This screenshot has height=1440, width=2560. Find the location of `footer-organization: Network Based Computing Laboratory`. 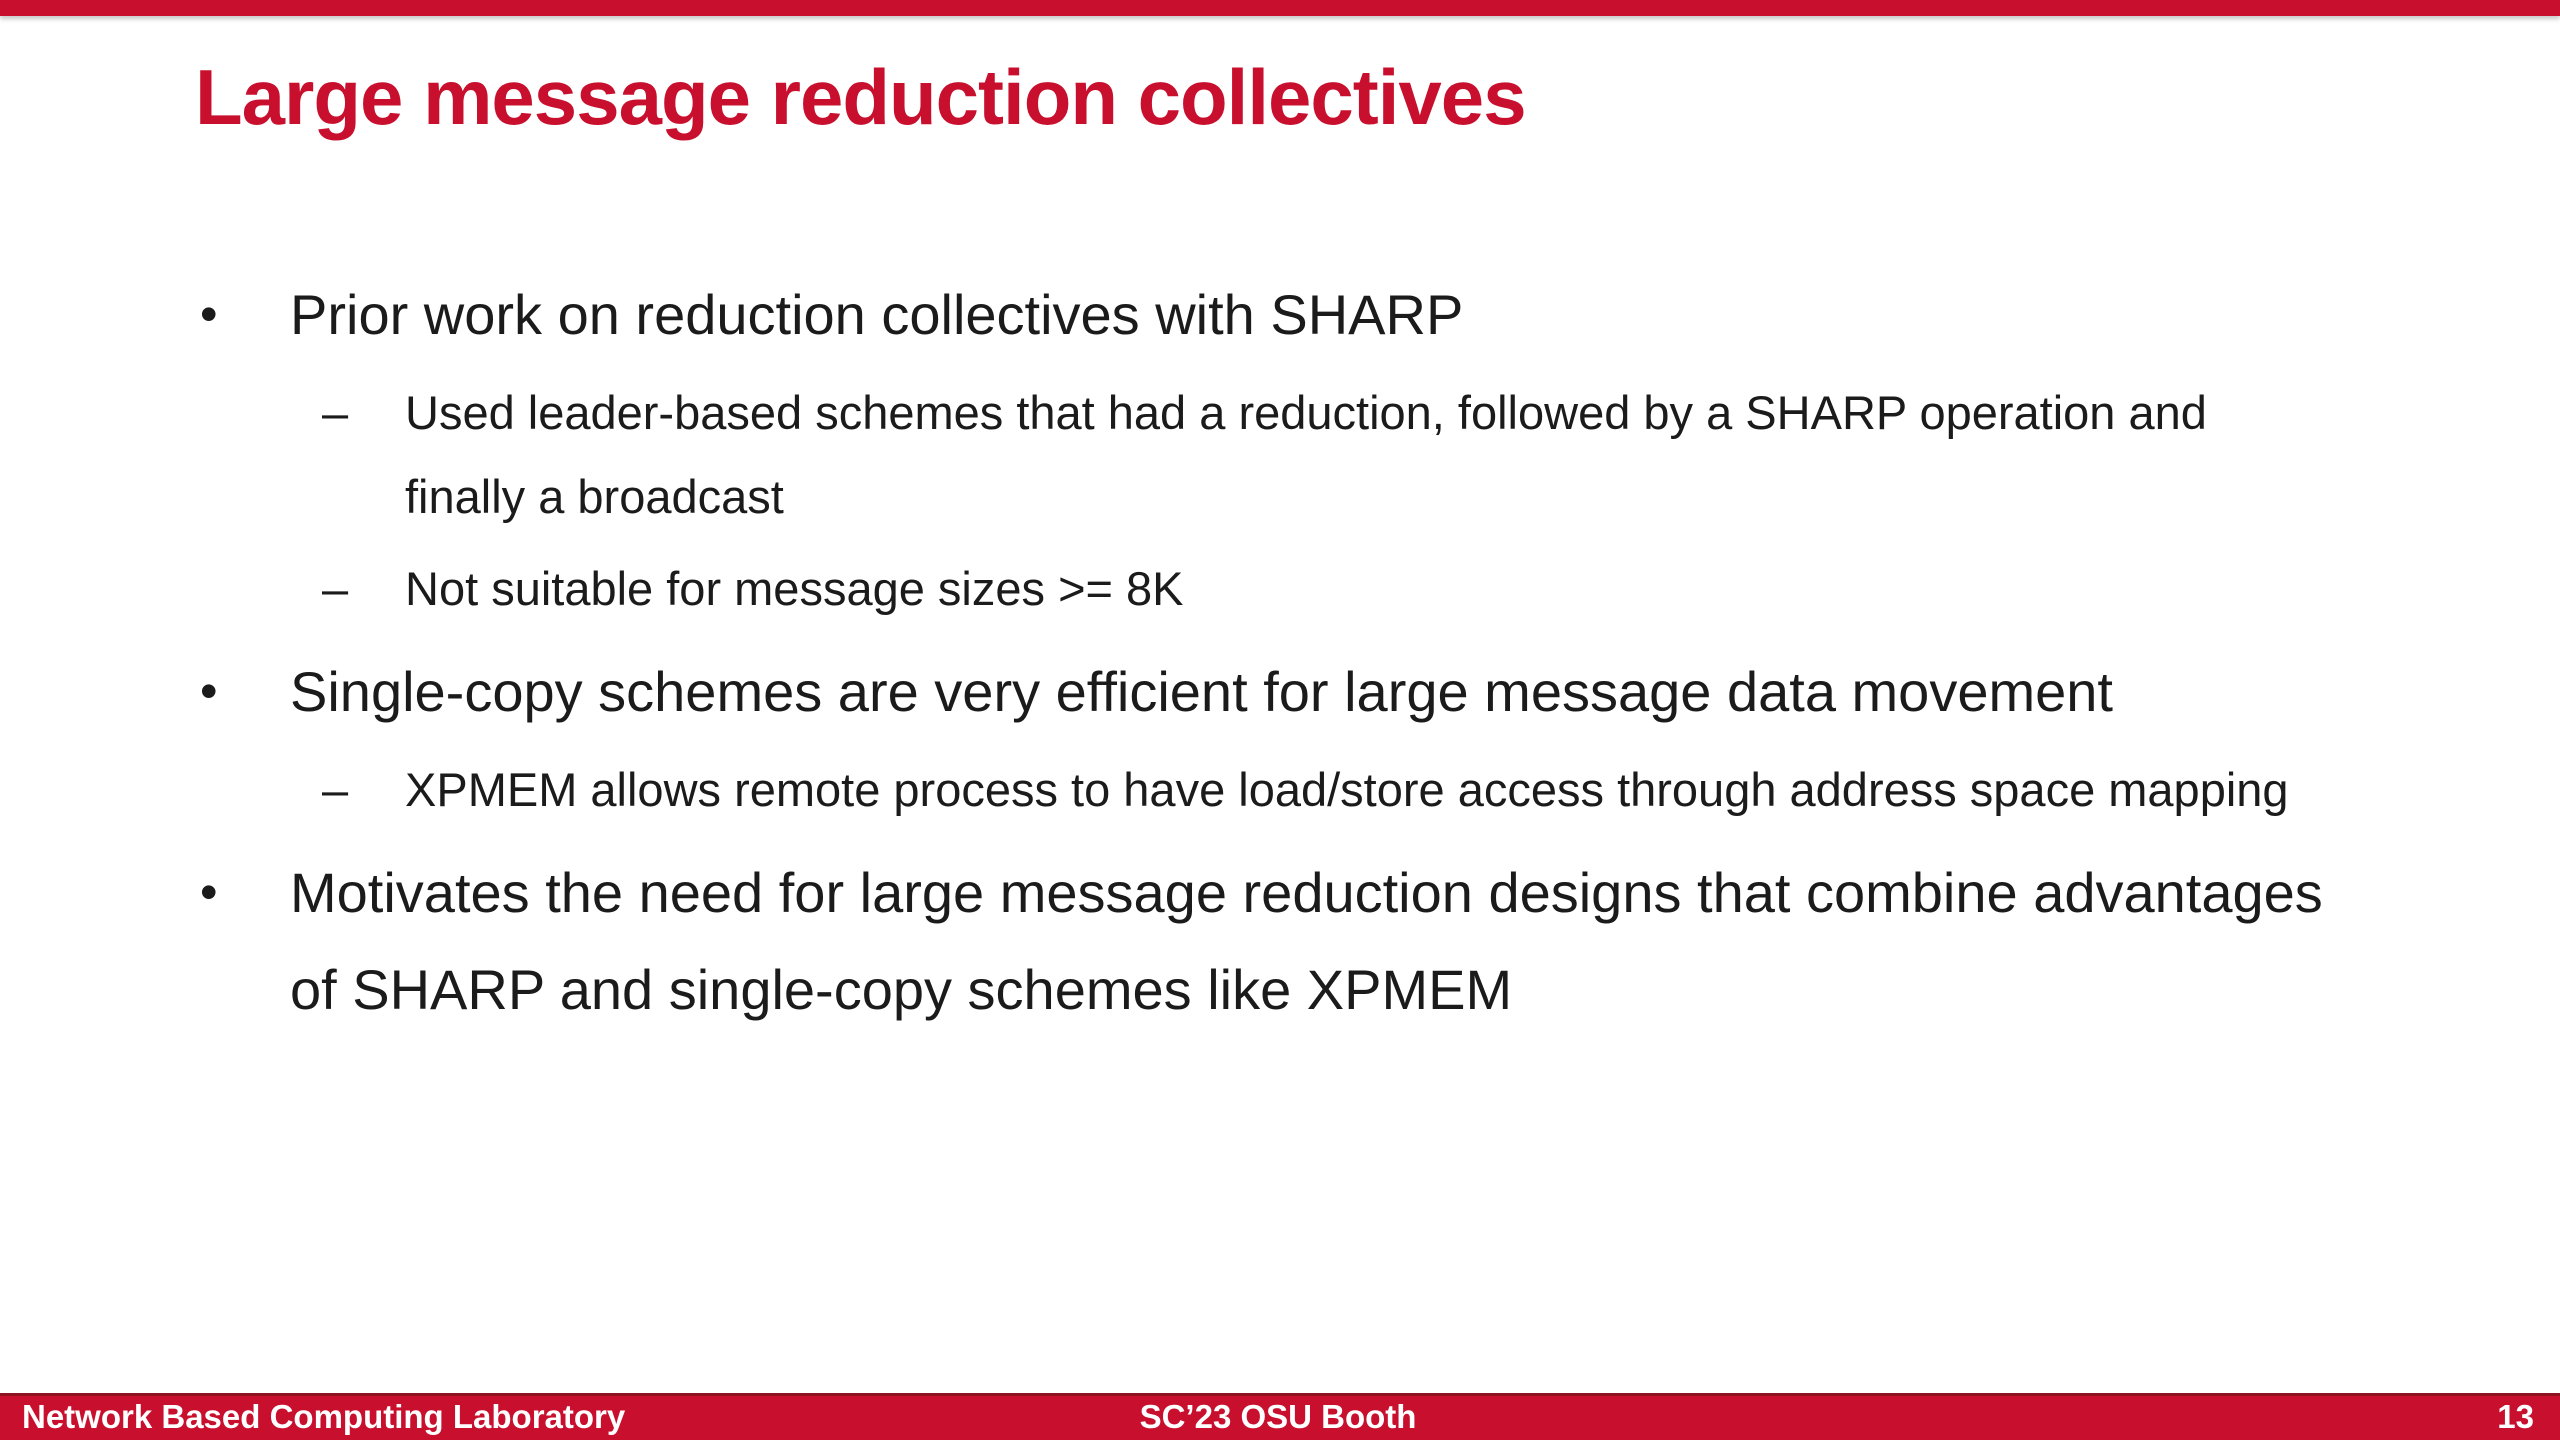

footer-organization: Network Based Computing Laboratory is located at coordinates (324, 1416).